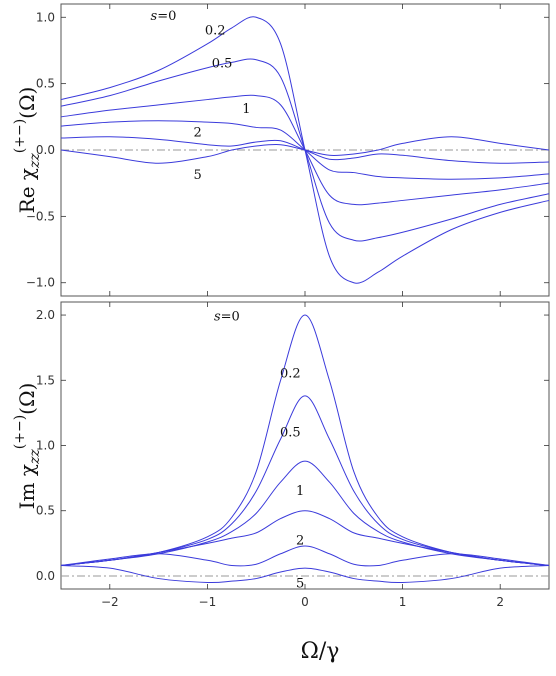  I want to click on im-chi-x-tick-label: 2, so click(500, 602).